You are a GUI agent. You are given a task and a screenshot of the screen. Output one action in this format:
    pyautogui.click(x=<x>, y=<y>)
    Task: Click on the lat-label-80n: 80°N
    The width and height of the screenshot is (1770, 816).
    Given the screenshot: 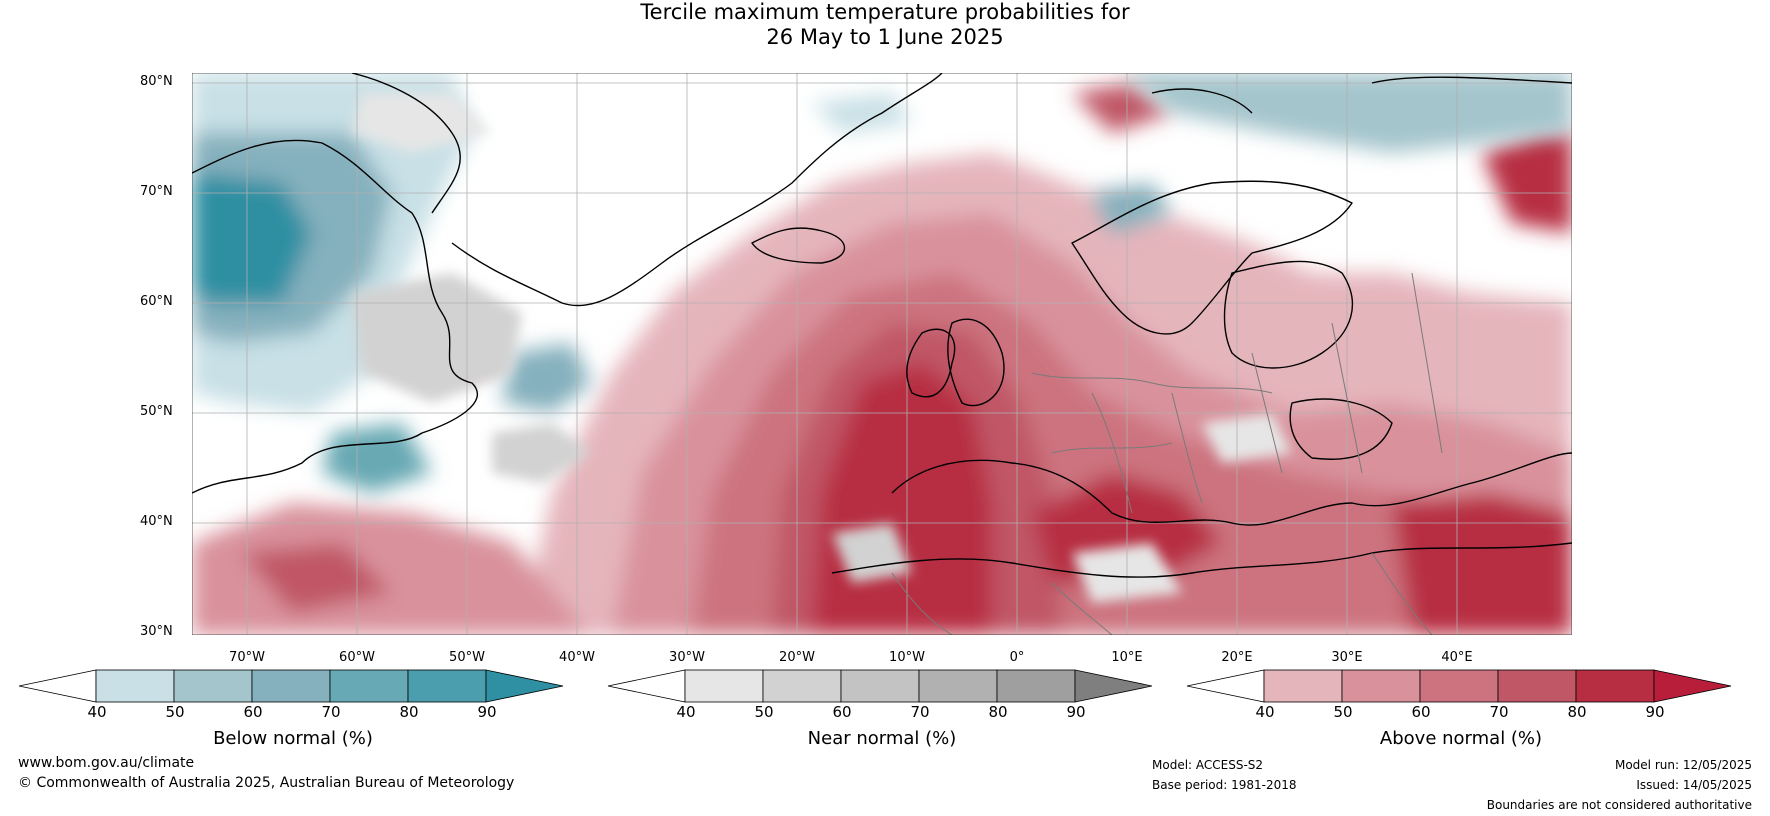 What is the action you would take?
    pyautogui.click(x=156, y=81)
    